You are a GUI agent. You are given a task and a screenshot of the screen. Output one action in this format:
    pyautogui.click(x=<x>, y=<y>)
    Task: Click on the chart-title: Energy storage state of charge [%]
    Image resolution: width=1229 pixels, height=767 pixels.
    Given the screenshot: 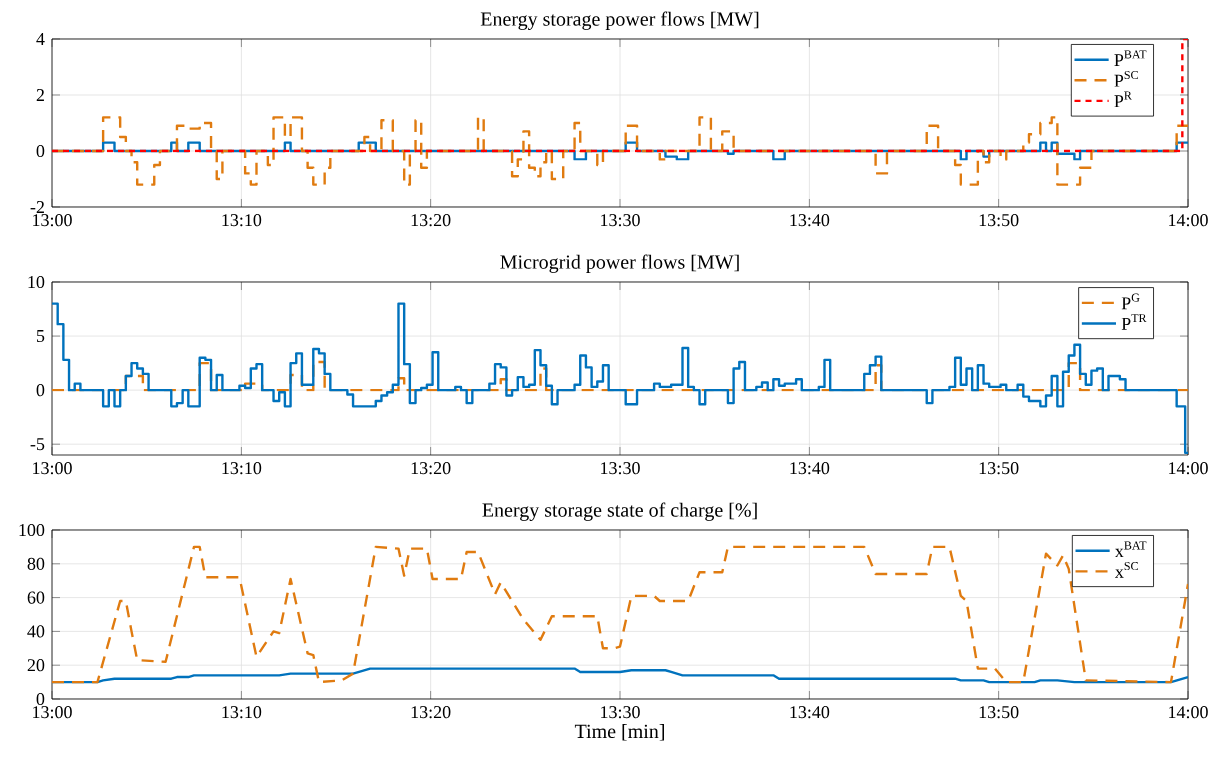 What is the action you would take?
    pyautogui.click(x=619, y=511)
    